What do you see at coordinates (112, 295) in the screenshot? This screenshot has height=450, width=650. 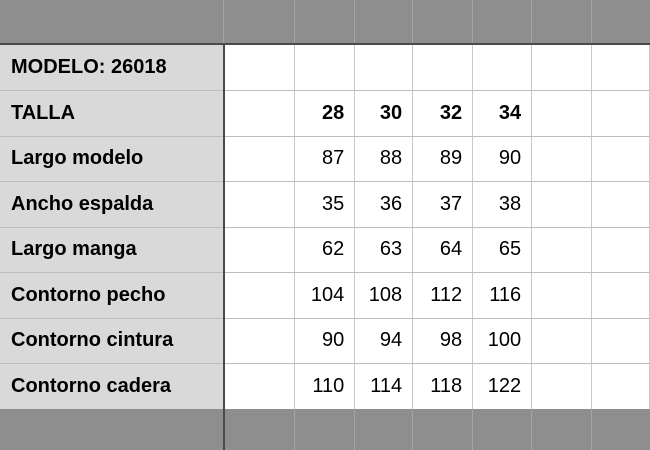 I see `row-label: Contorno pecho` at bounding box center [112, 295].